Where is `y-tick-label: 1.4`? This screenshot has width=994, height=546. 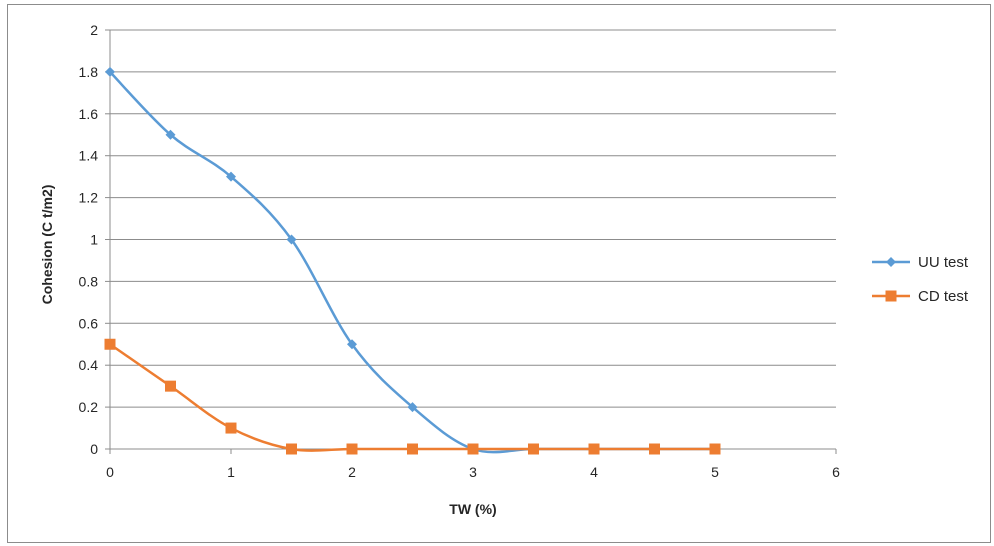 y-tick-label: 1.4 is located at coordinates (89, 156).